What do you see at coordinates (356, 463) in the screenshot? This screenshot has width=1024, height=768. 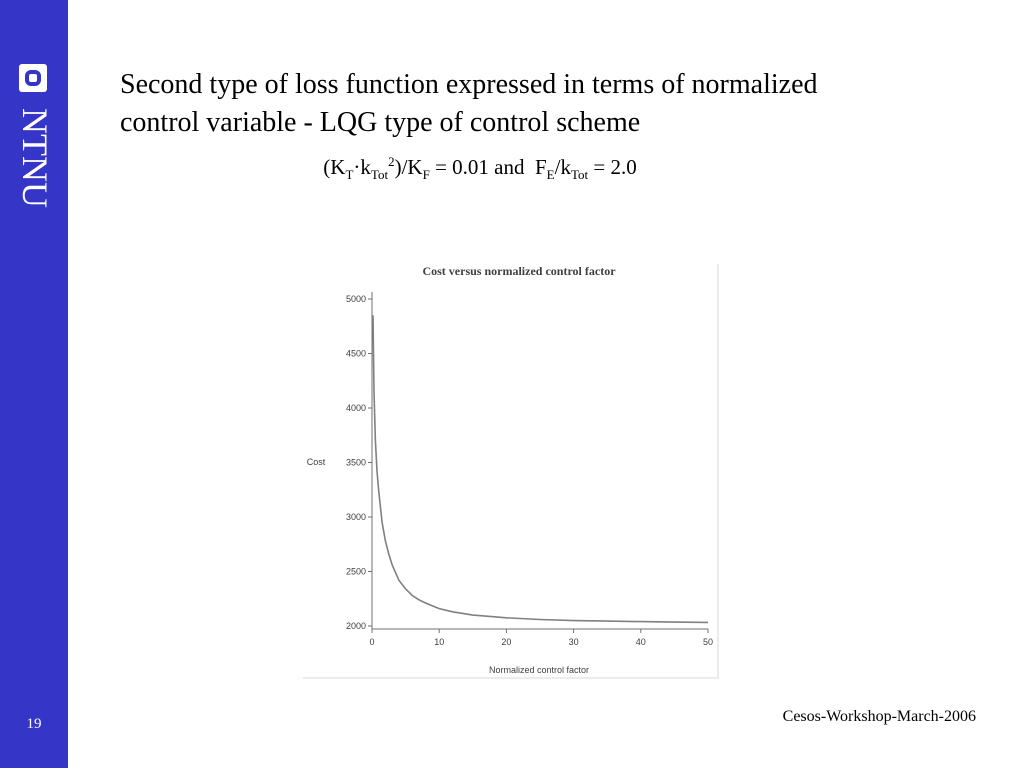 I see `y-tick-label: 3500` at bounding box center [356, 463].